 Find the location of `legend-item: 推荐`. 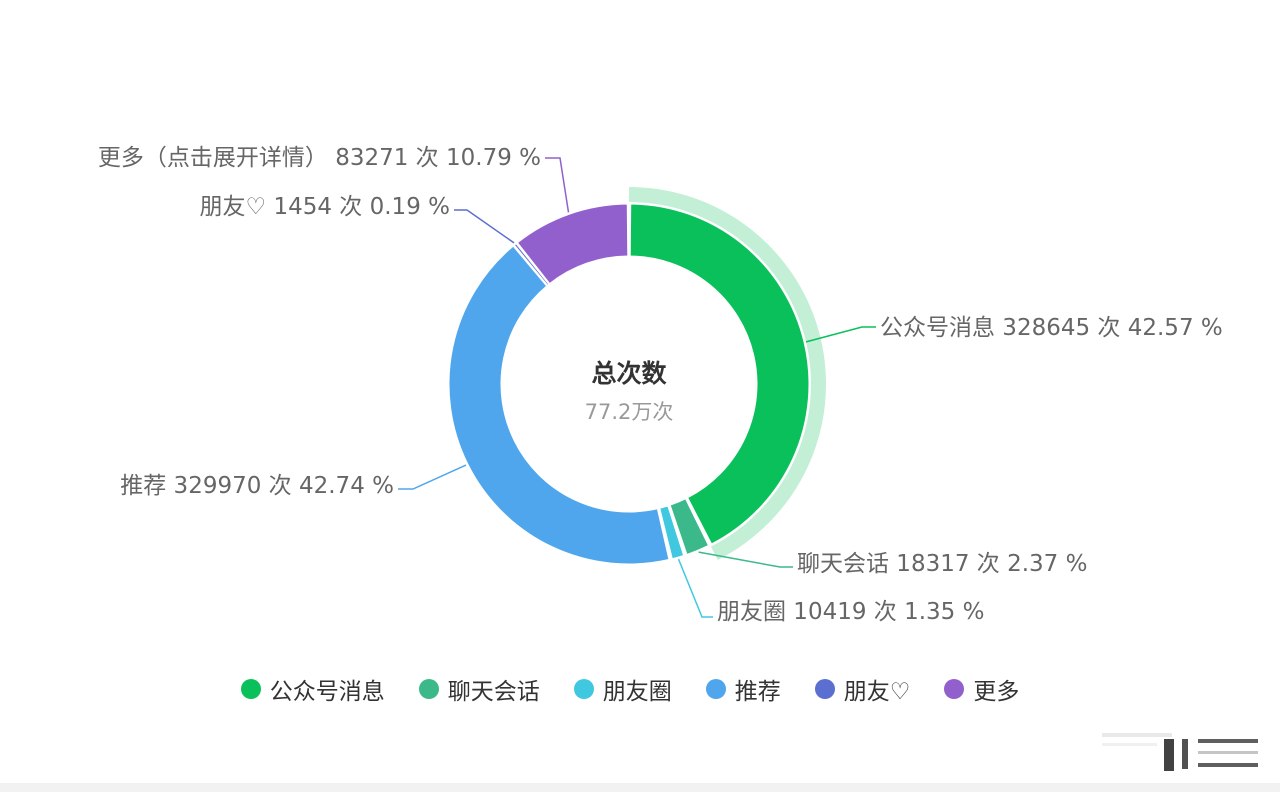

legend-item: 推荐 is located at coordinates (743, 689).